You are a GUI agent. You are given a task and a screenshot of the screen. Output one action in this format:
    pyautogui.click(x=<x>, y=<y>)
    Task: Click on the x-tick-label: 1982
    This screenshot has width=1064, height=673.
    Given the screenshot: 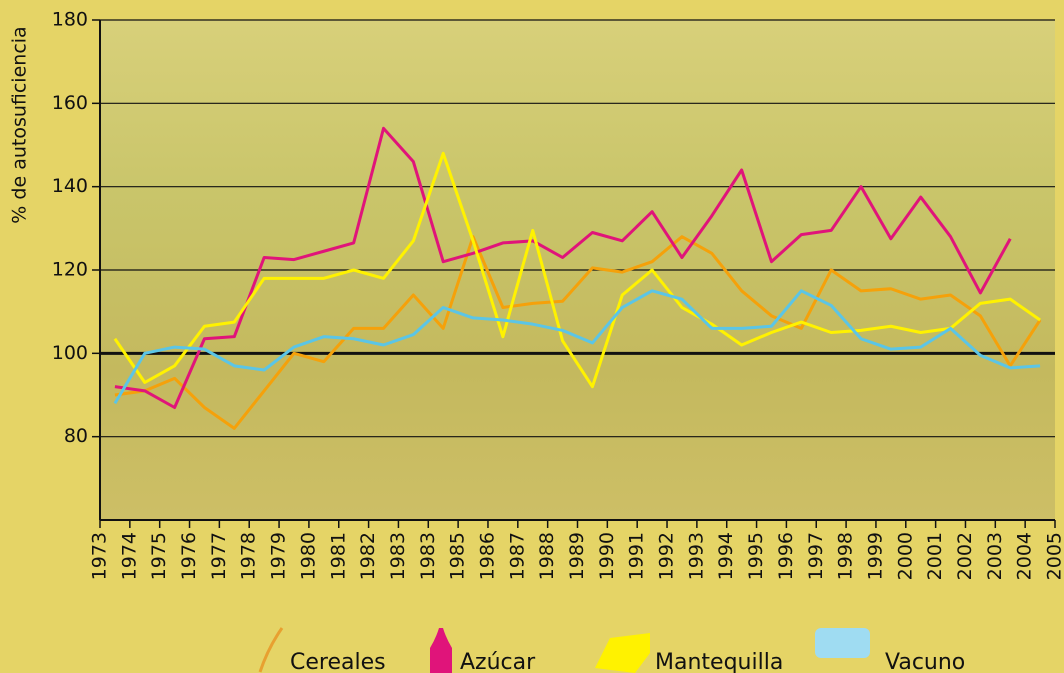 What is the action you would take?
    pyautogui.click(x=368, y=556)
    